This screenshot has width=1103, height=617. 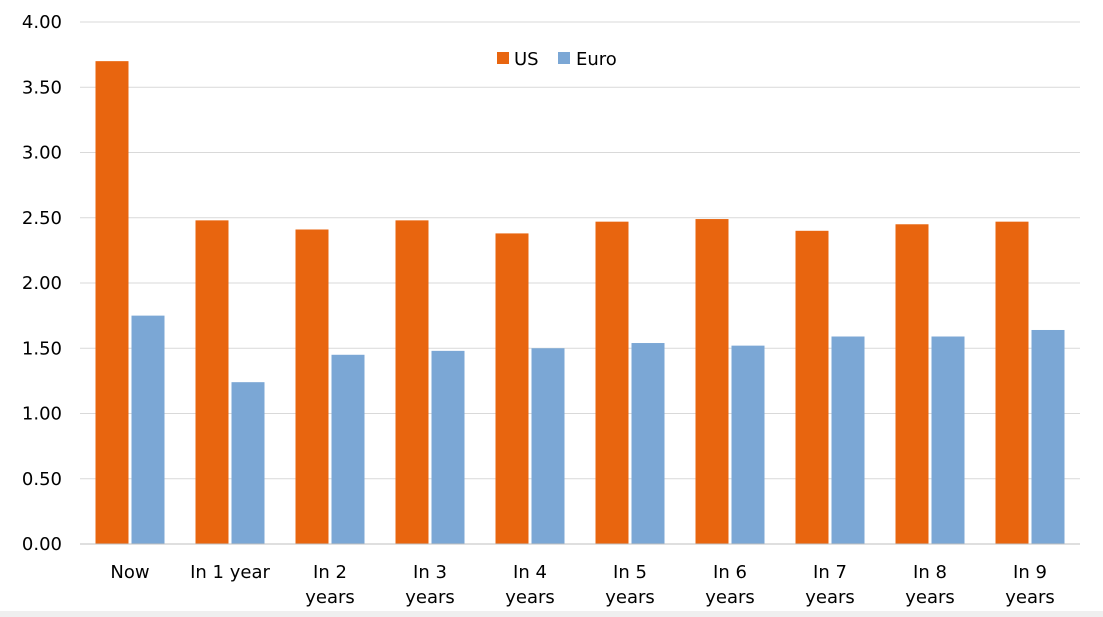 I want to click on legend: US Euro, so click(x=557, y=59).